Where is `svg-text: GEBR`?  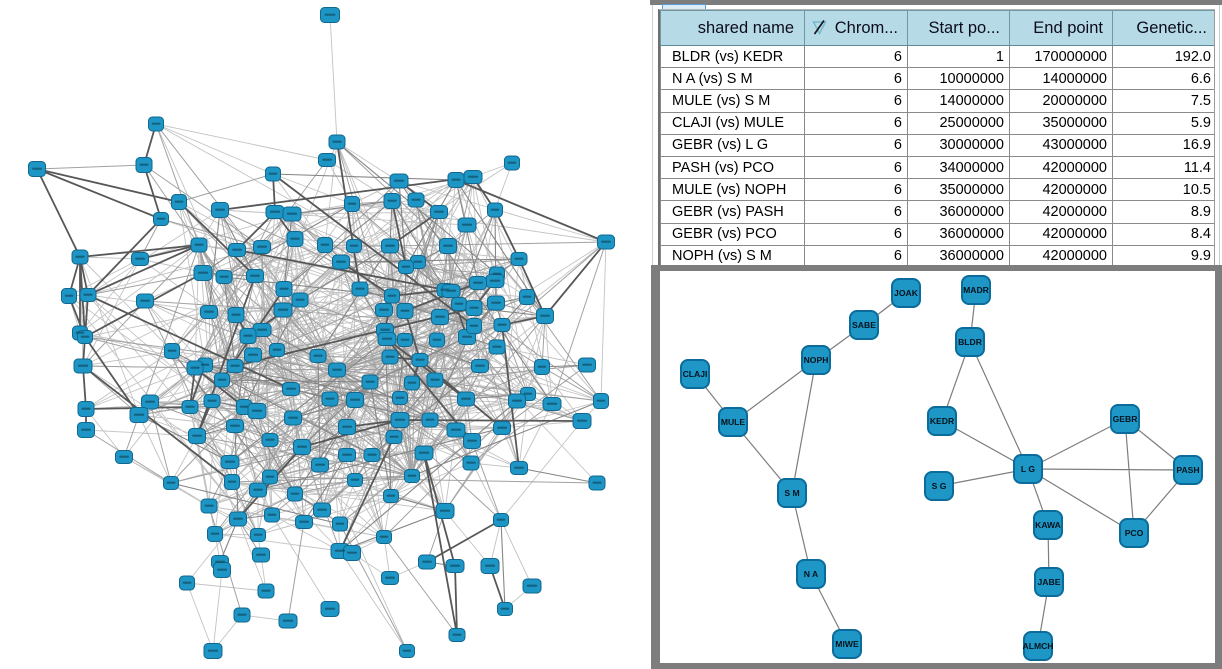 svg-text: GEBR is located at coordinates (1126, 419).